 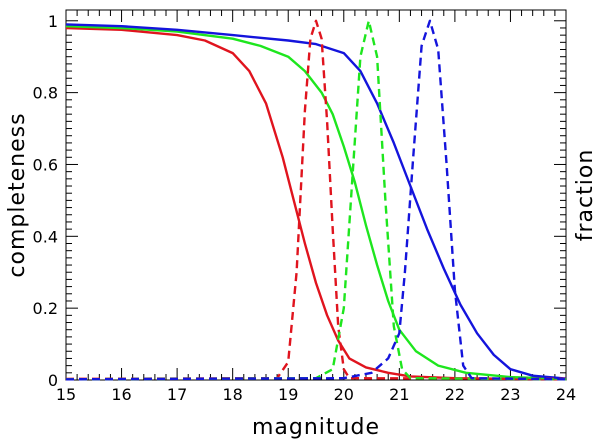 What do you see at coordinates (455, 394) in the screenshot?
I see `x-tick-label: 22` at bounding box center [455, 394].